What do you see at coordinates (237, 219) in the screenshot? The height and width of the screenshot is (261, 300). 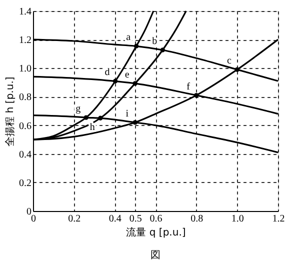 I see `x-tick-label: 1.0` at bounding box center [237, 219].